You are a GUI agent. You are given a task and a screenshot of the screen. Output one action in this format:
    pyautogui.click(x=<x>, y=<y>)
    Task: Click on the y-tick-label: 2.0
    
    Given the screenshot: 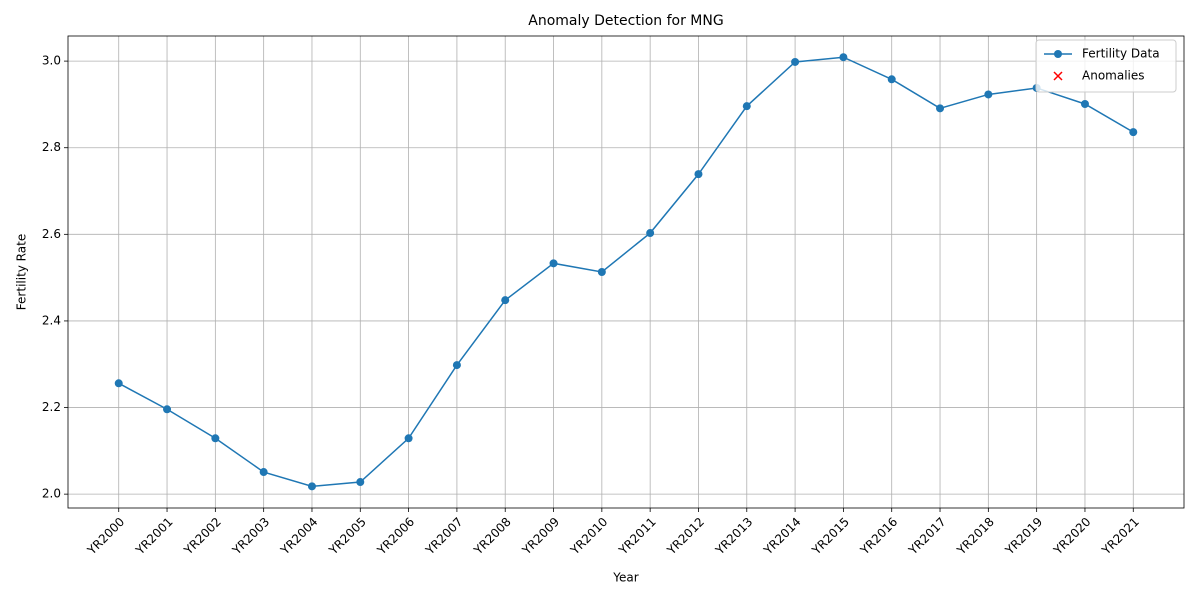 What is the action you would take?
    pyautogui.click(x=51, y=494)
    